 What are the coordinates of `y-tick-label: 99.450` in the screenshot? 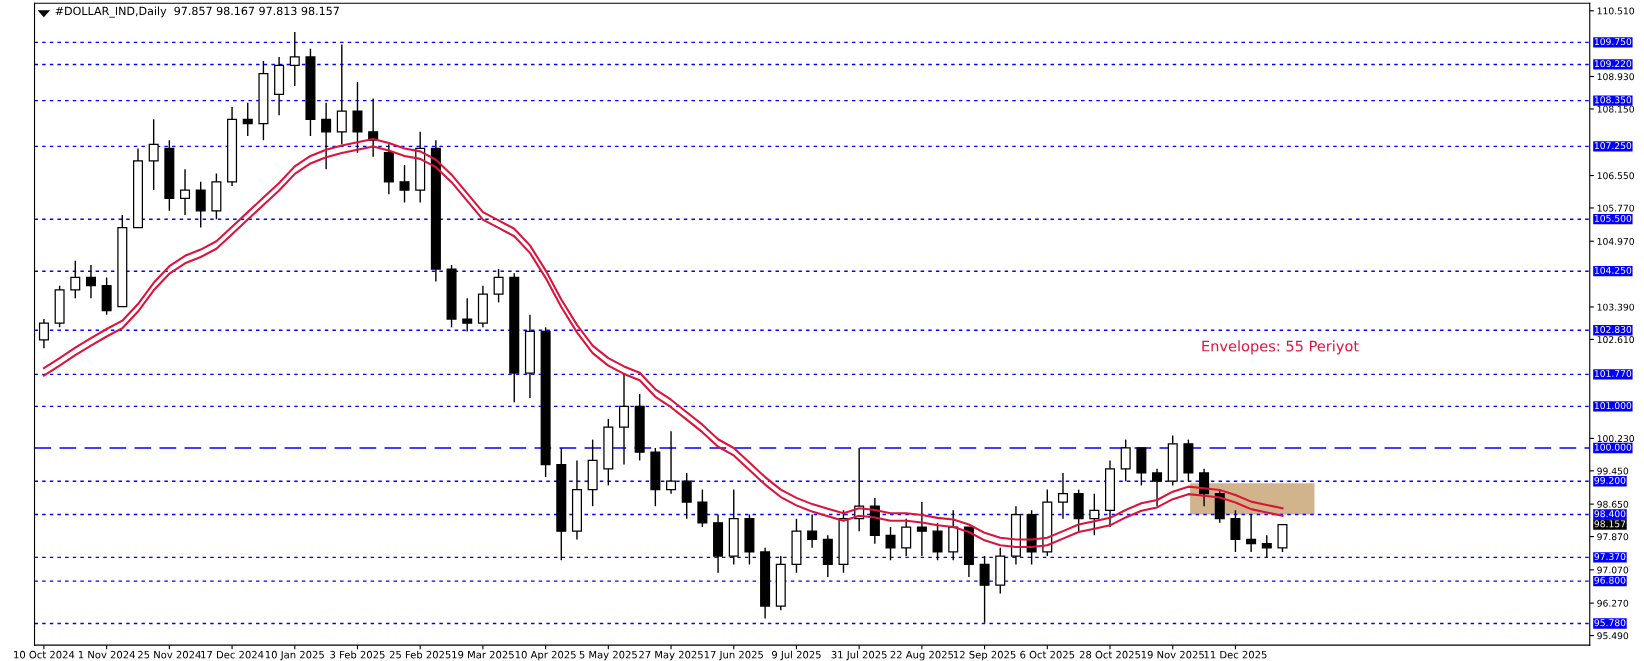 It's located at (1613, 471).